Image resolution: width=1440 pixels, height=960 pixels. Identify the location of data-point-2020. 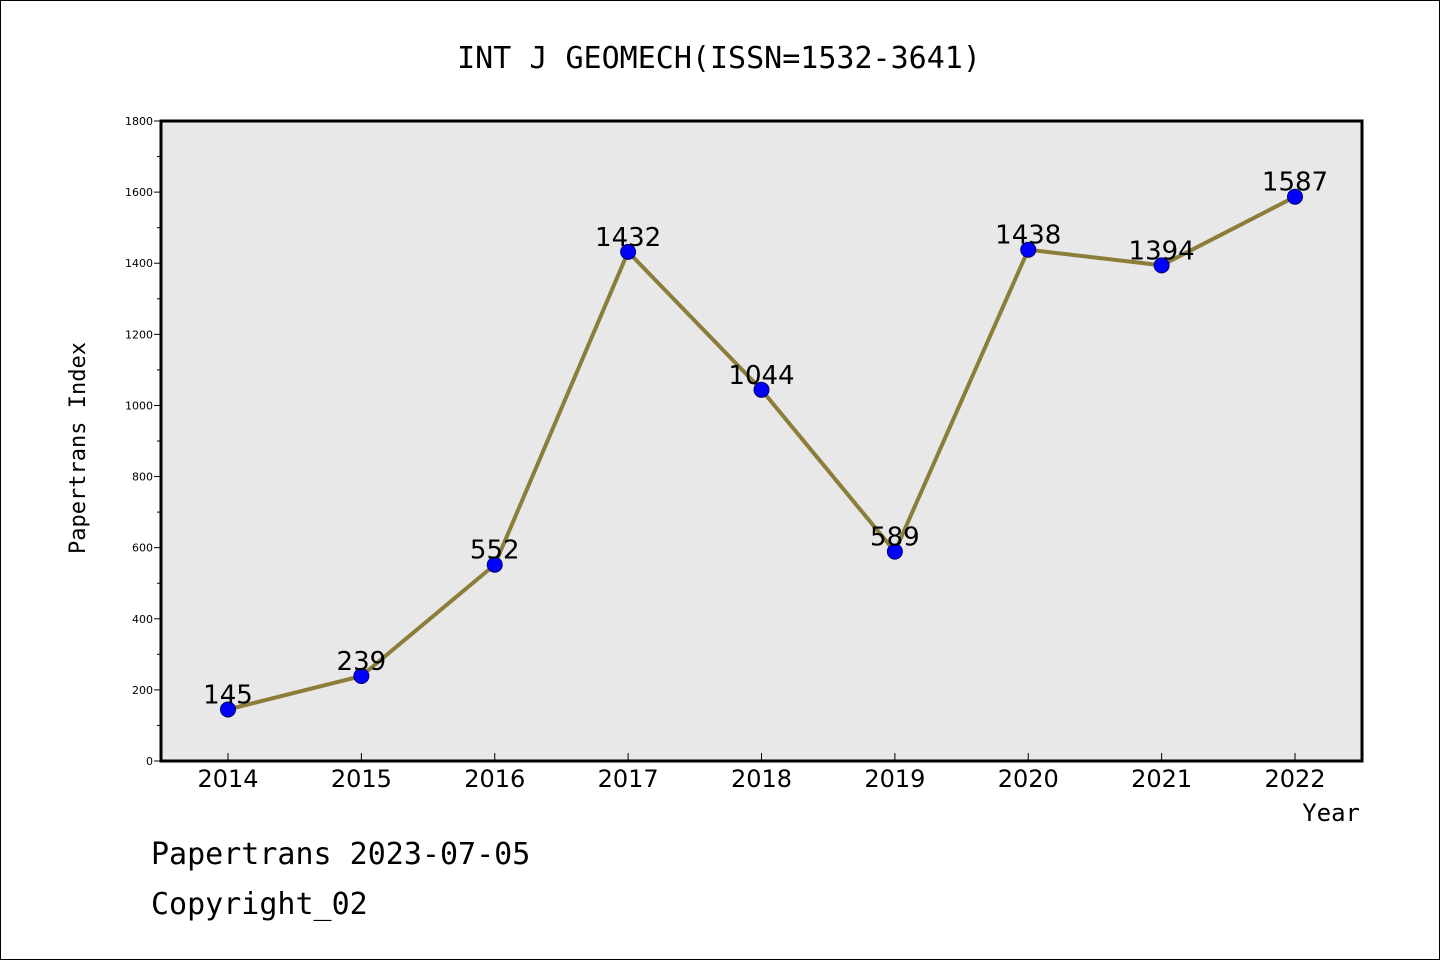
(1028, 249).